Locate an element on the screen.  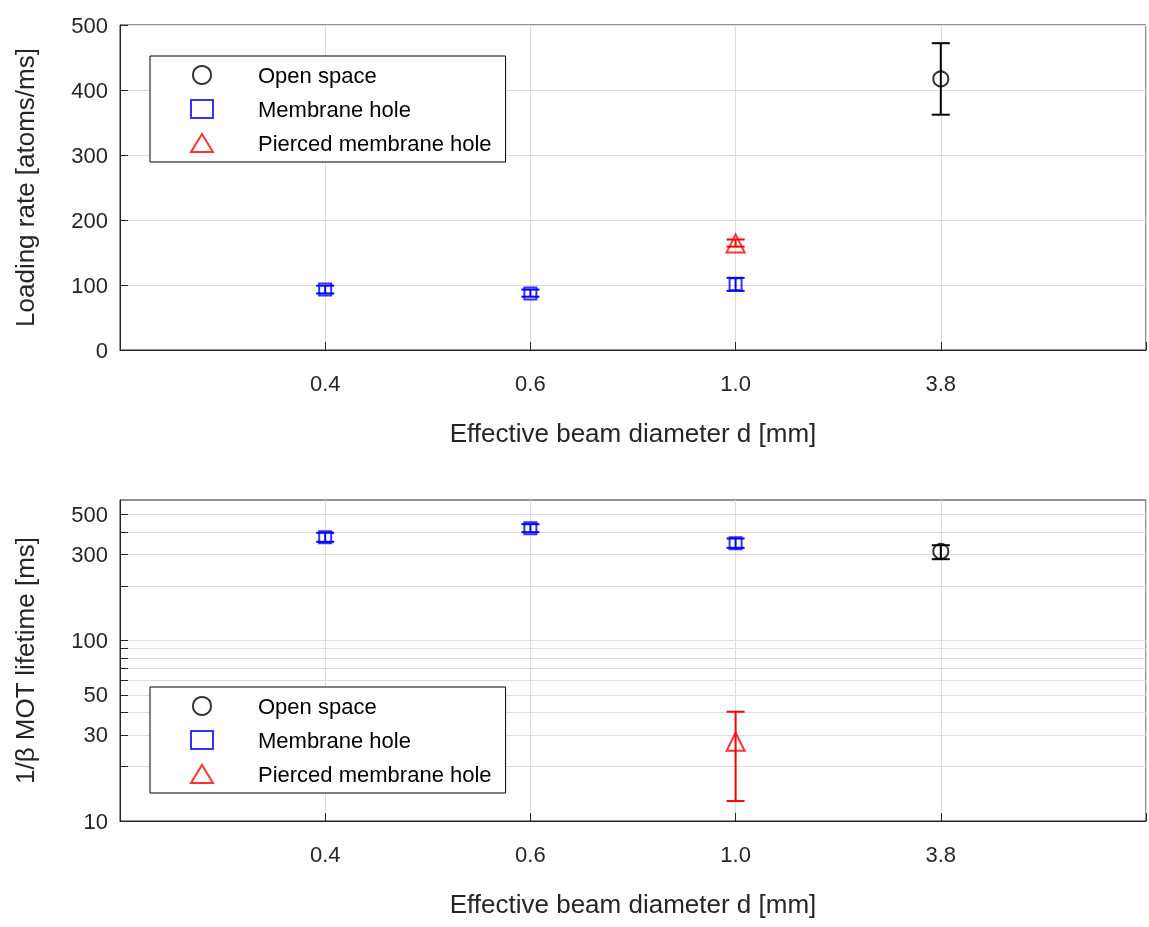
y-tick-label: 400 is located at coordinates (89, 90).